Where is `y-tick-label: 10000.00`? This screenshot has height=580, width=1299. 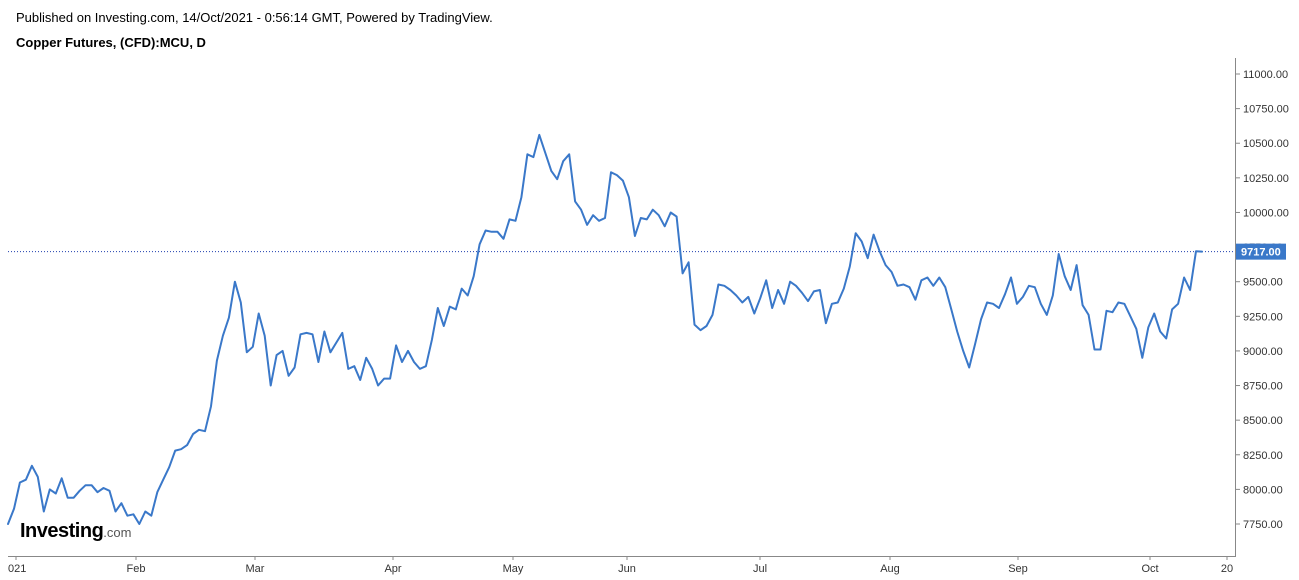
y-tick-label: 10000.00 is located at coordinates (1266, 213).